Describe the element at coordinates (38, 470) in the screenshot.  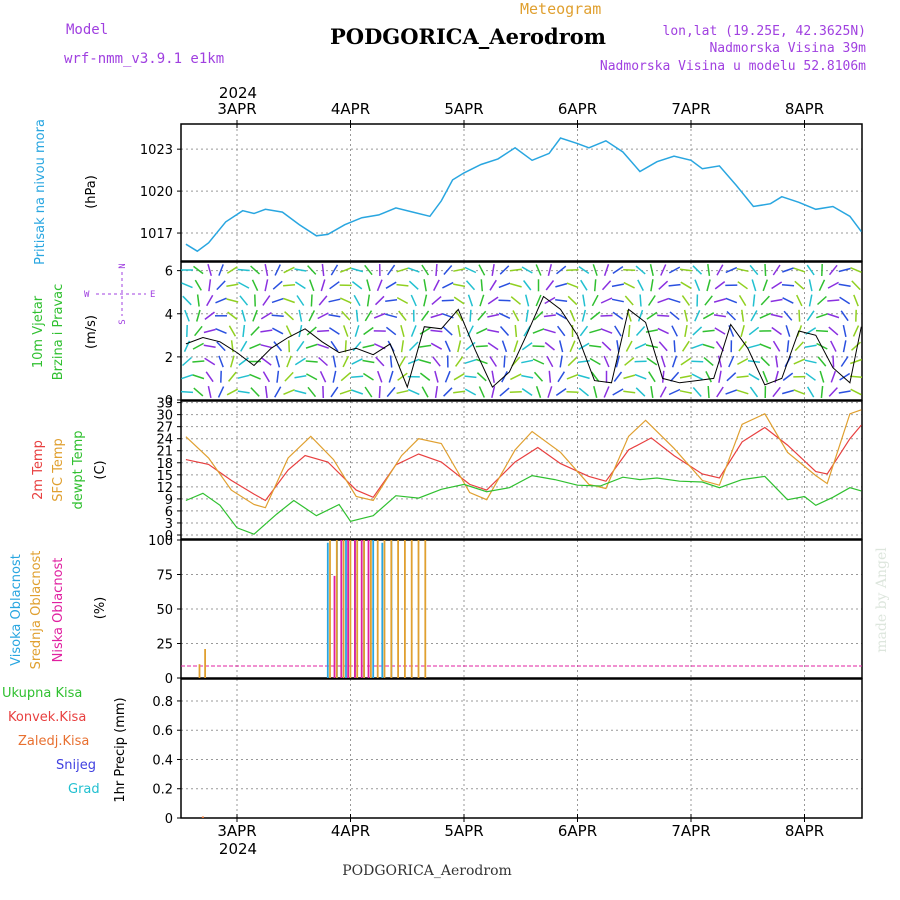
I see `temp-label-1: 2m Temp` at that location.